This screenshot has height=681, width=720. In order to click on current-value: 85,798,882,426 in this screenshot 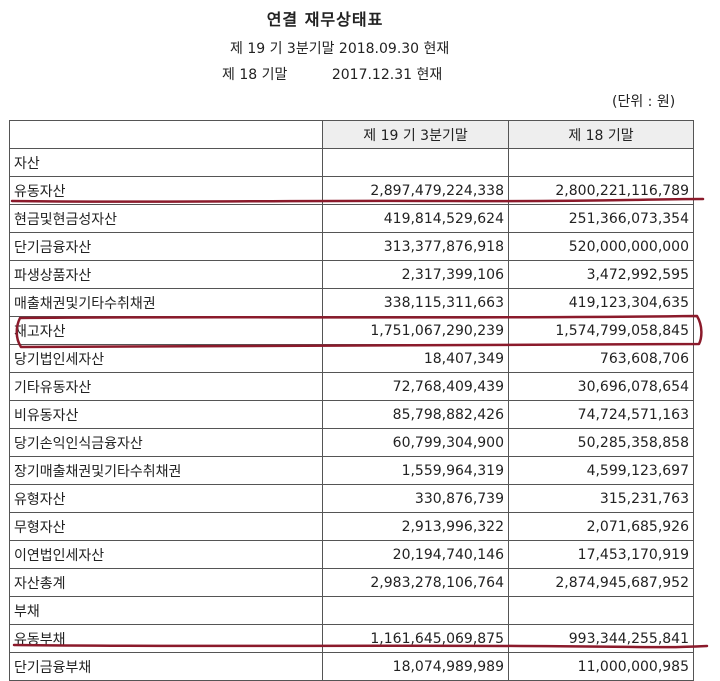, I will do `click(415, 414)`.